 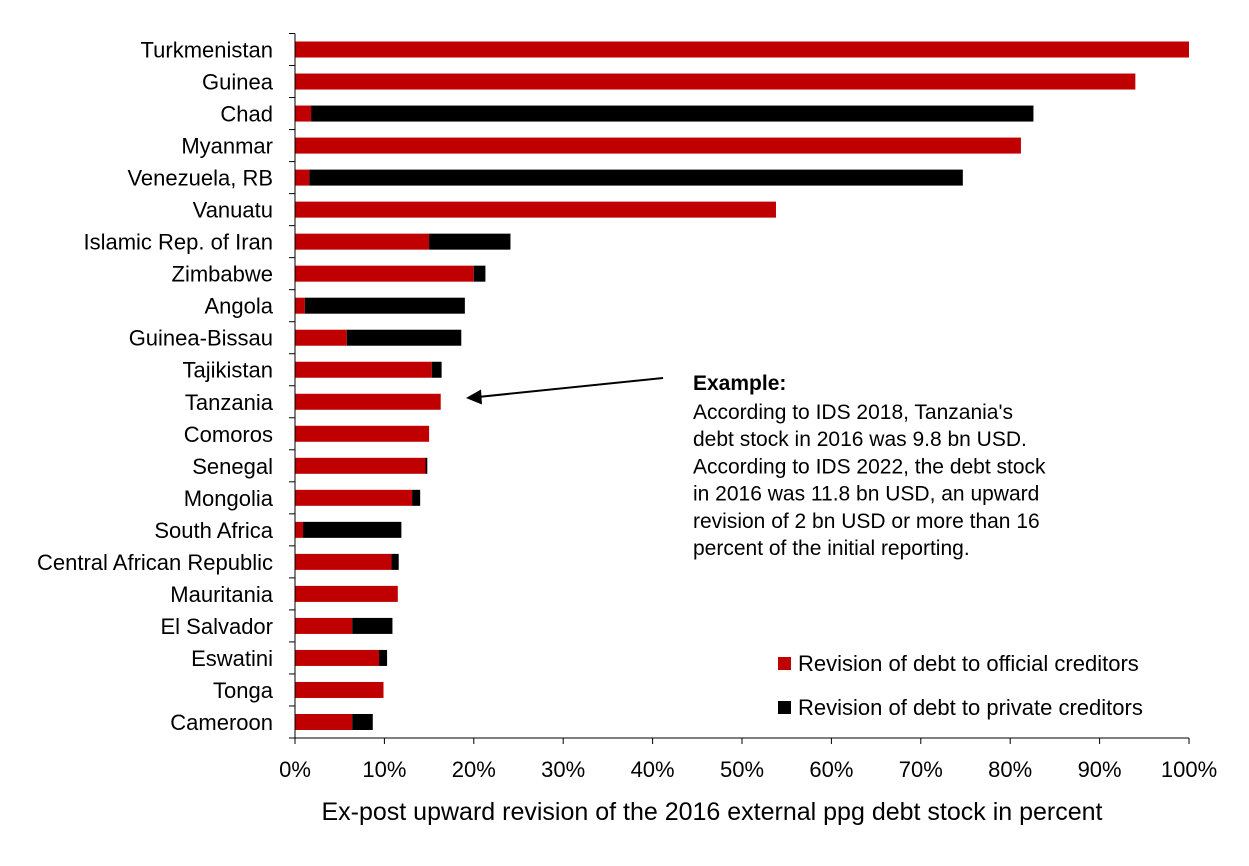 I want to click on category-label: Vanuatu, so click(x=233, y=210).